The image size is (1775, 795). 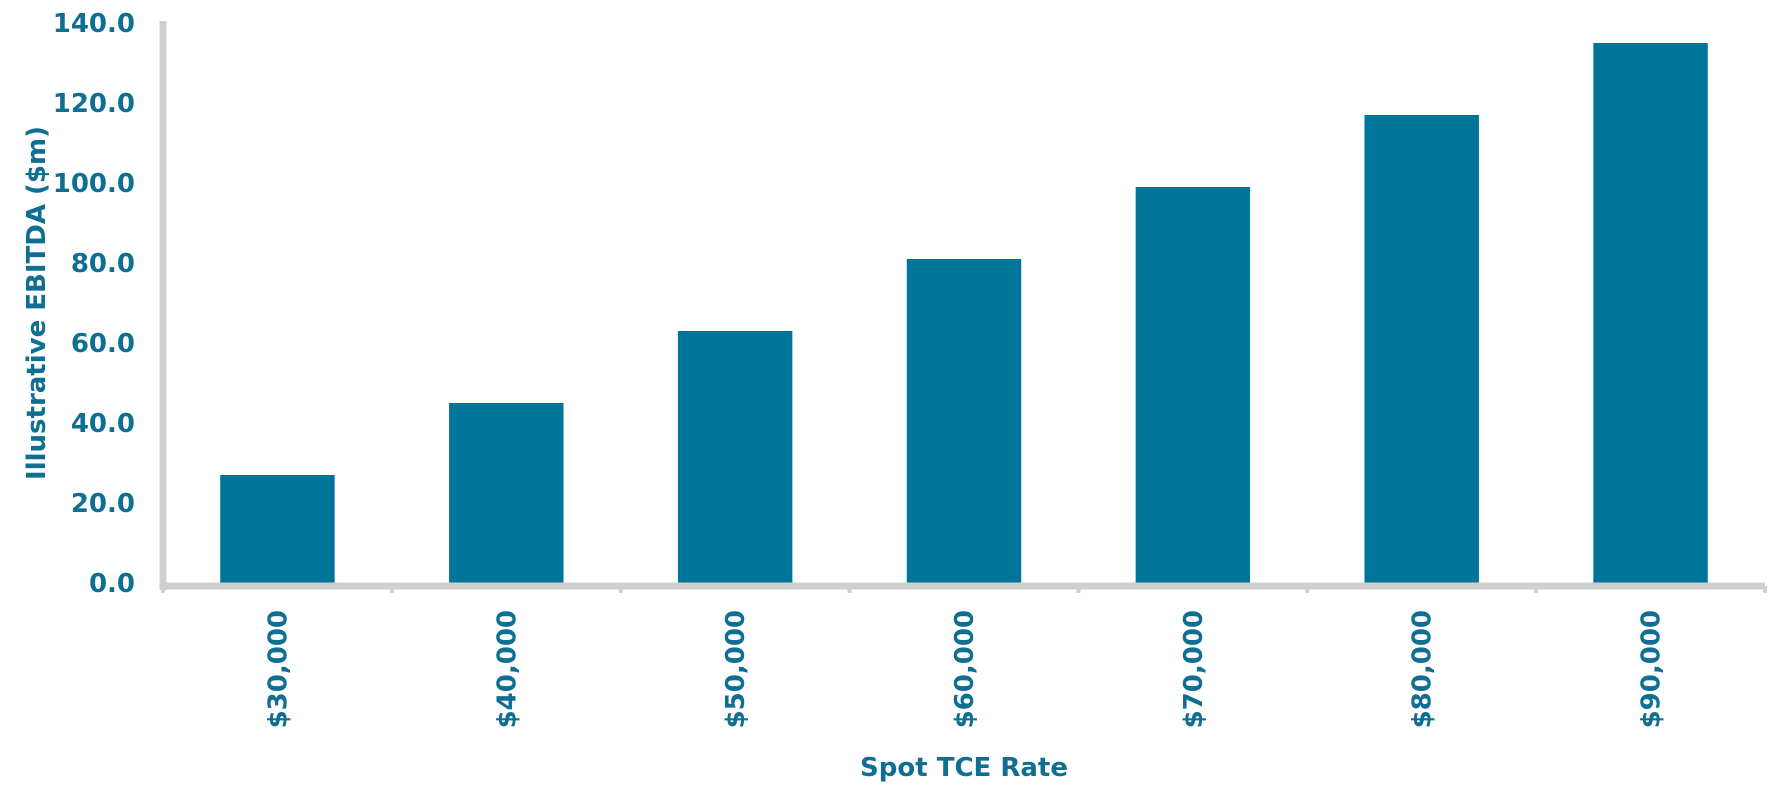 I want to click on y-axis-title: Illustrative EBITDA ($m), so click(x=37, y=303).